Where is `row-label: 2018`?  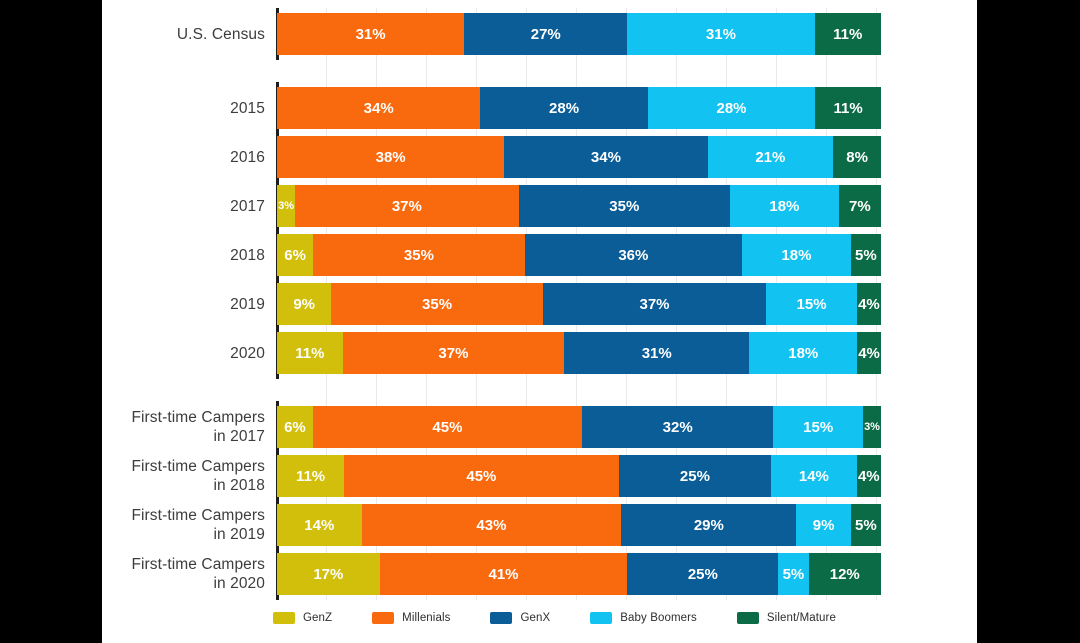
row-label: 2018 is located at coordinates (247, 255).